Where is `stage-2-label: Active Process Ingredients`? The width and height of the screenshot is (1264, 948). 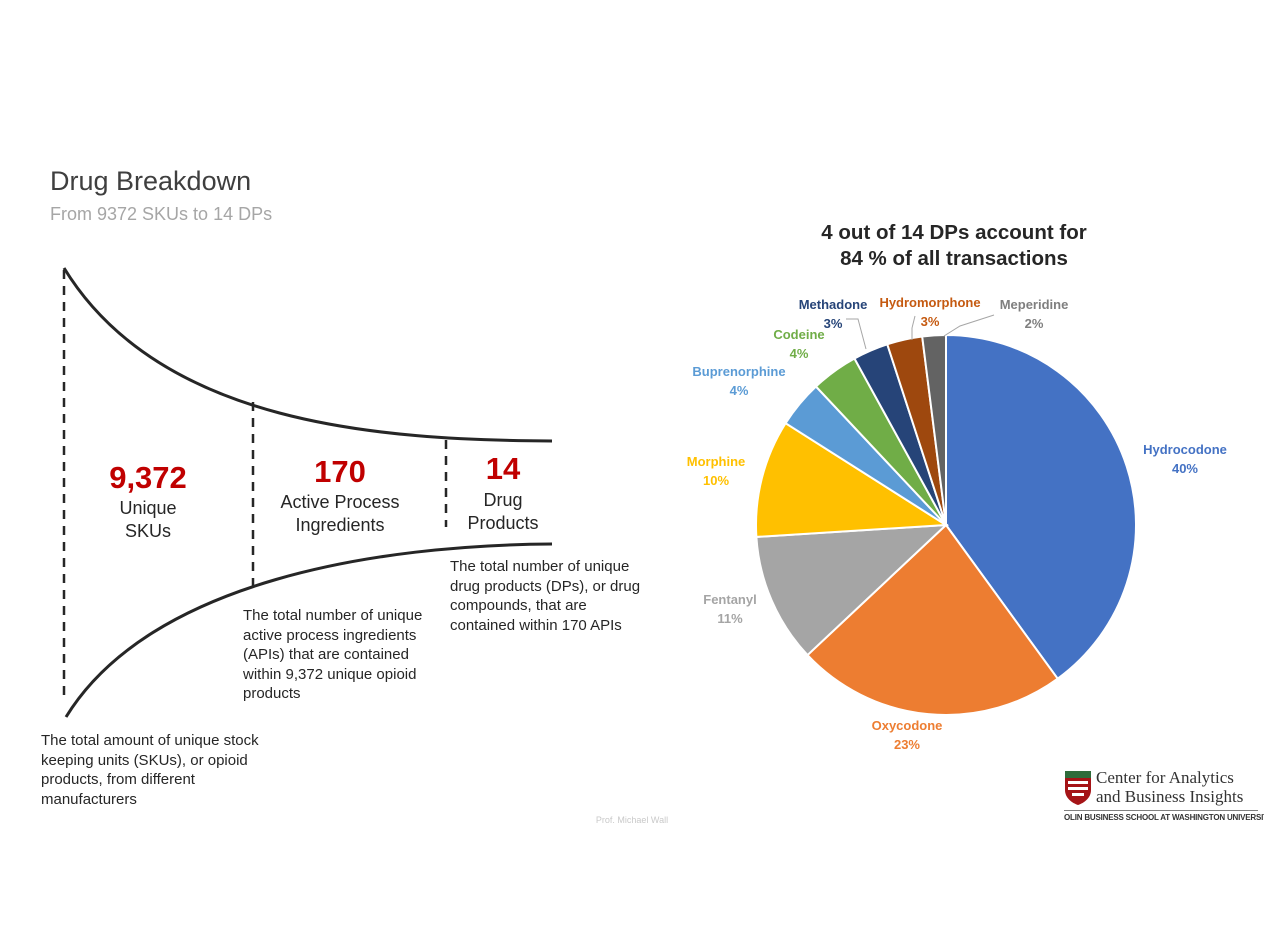
stage-2-label: Active Process Ingredients is located at coordinates (340, 513).